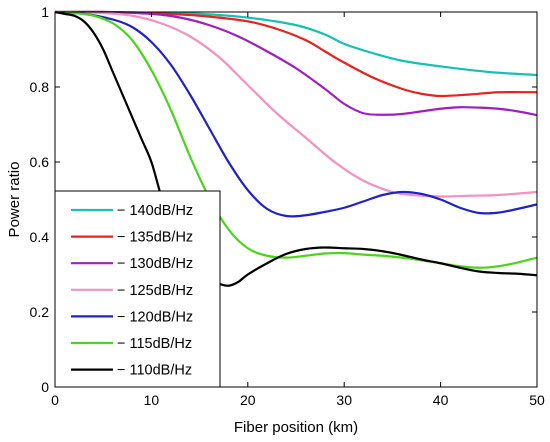 The image size is (550, 442). I want to click on legend-label: − 140dB/Hz, so click(155, 211).